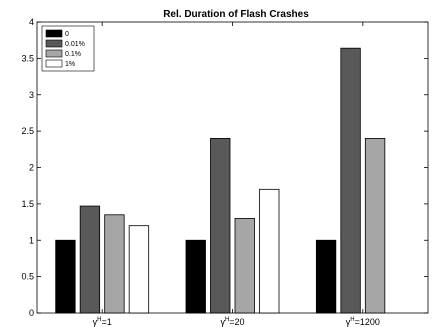 Image resolution: width=437 pixels, height=327 pixels. I want to click on legend-label: 0.1%, so click(73, 54).